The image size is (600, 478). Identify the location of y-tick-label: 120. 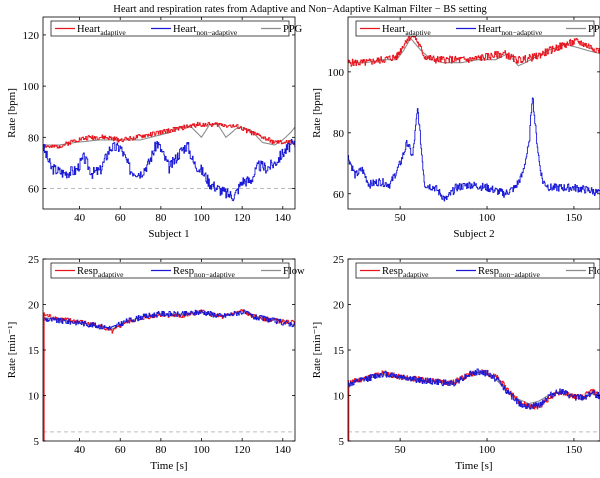
(31, 36).